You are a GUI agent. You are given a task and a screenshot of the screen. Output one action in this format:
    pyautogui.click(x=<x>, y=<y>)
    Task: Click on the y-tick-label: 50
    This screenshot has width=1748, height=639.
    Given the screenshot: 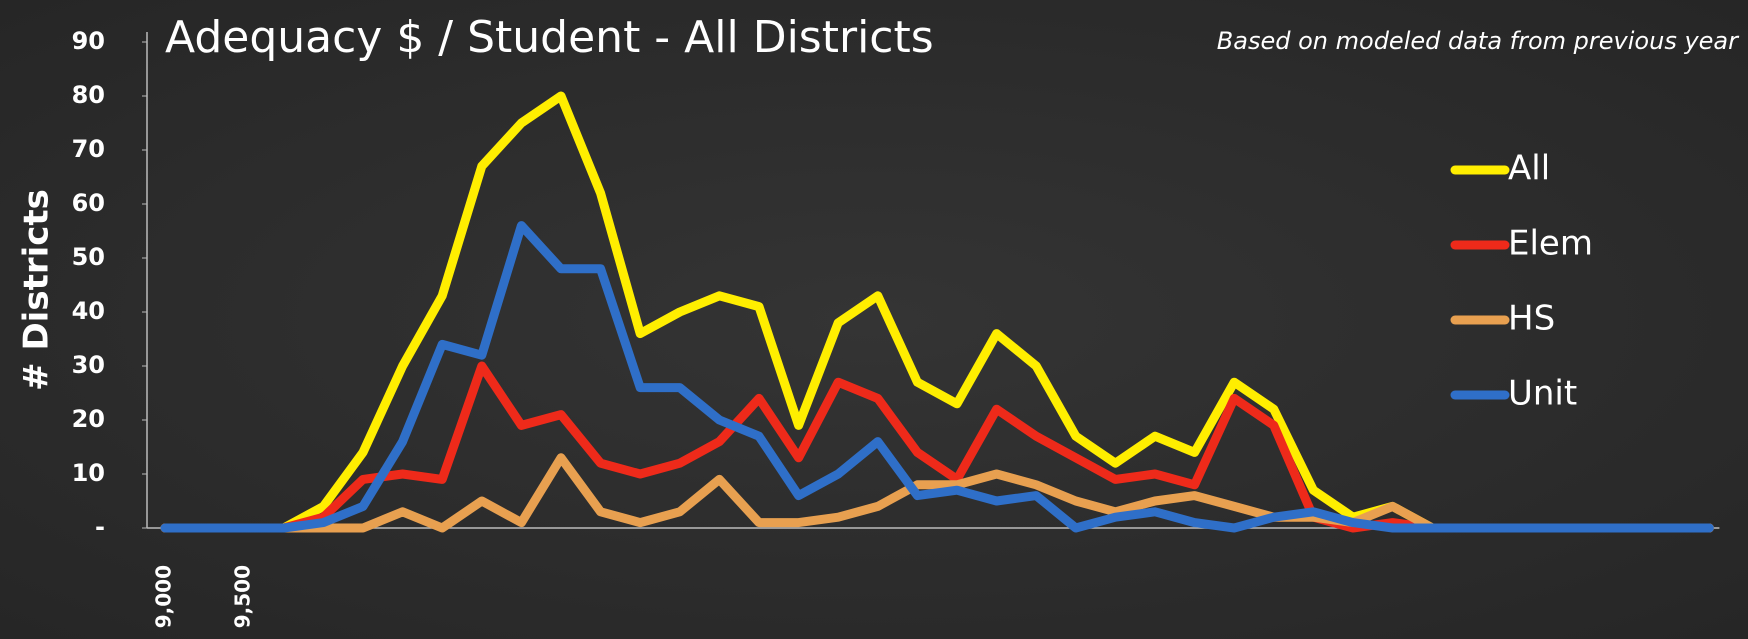 What is the action you would take?
    pyautogui.click(x=88, y=257)
    